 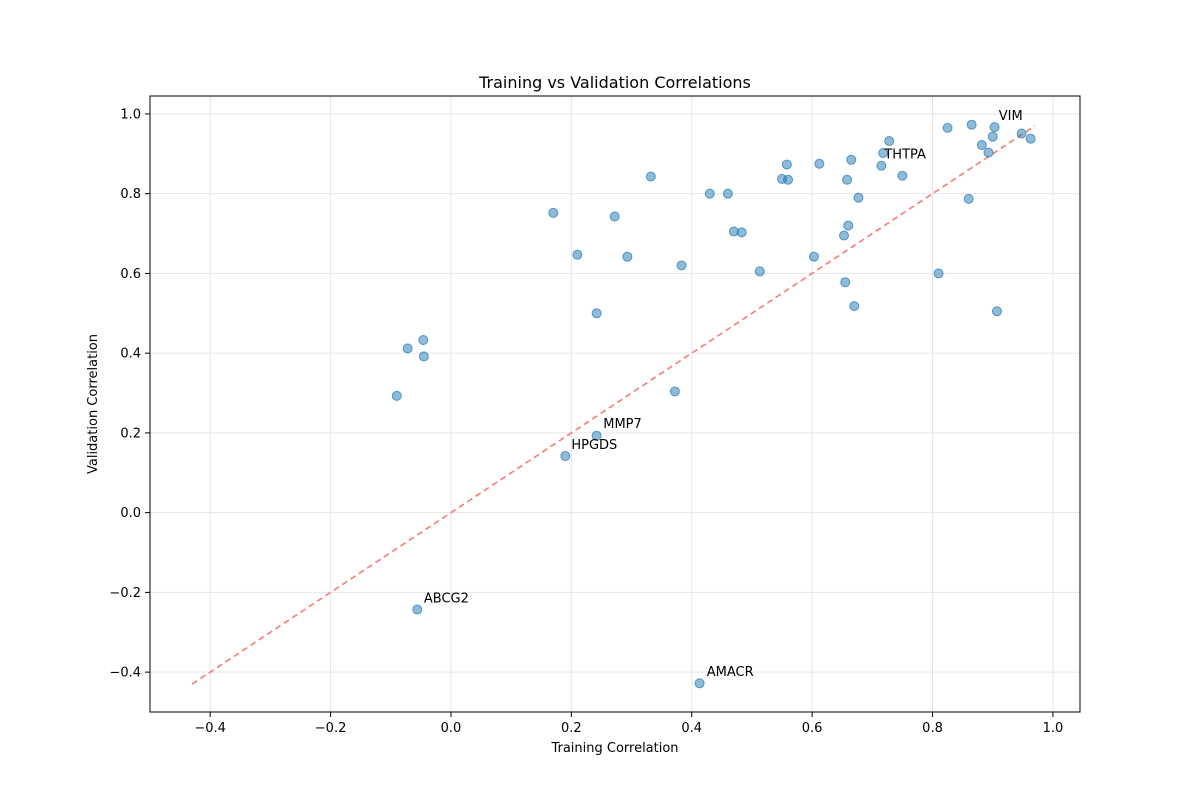 What do you see at coordinates (93, 404) in the screenshot?
I see `y-axis-title: Validation Correlation` at bounding box center [93, 404].